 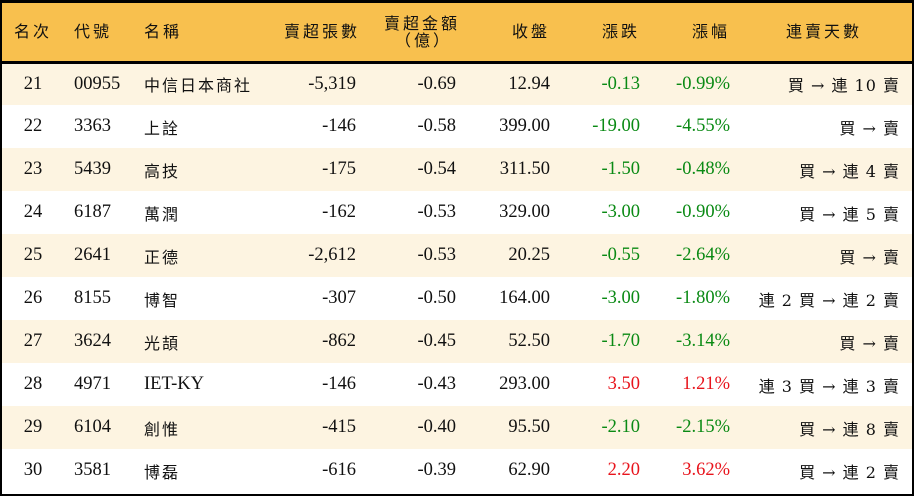 What do you see at coordinates (823, 32) in the screenshot?
I see `header-streak: 連賣天數` at bounding box center [823, 32].